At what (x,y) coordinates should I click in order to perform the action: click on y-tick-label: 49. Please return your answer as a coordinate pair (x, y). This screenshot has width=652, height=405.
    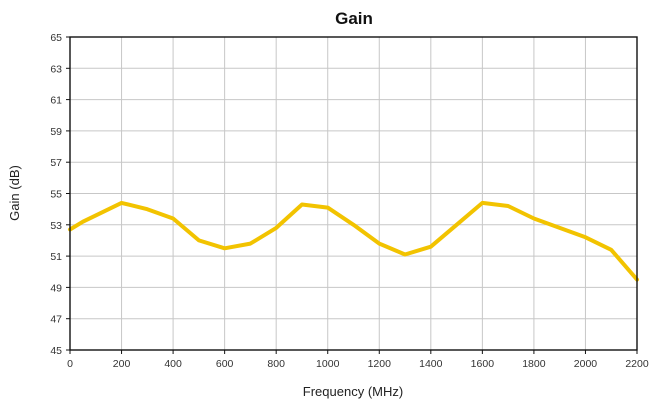
    Looking at the image, I should click on (56, 288).